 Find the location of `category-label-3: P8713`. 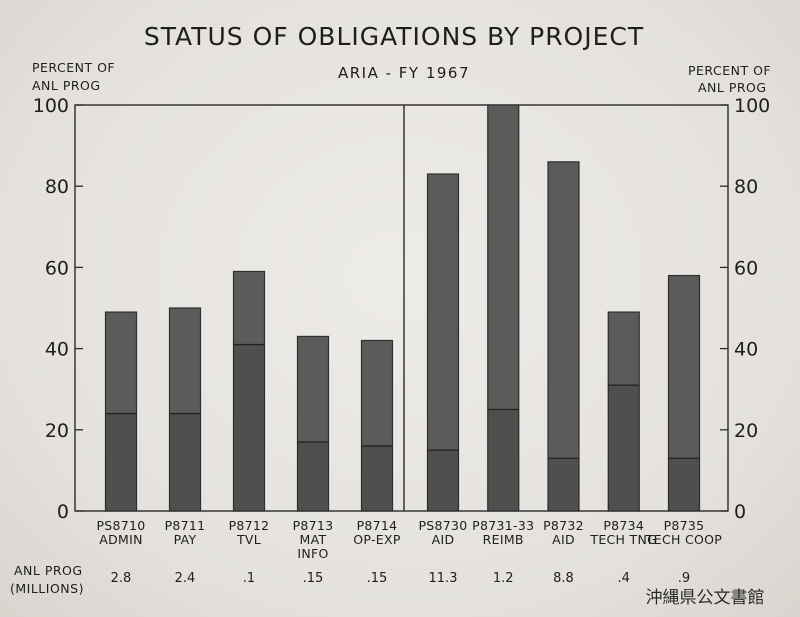

category-label-3: P8713 is located at coordinates (313, 525).